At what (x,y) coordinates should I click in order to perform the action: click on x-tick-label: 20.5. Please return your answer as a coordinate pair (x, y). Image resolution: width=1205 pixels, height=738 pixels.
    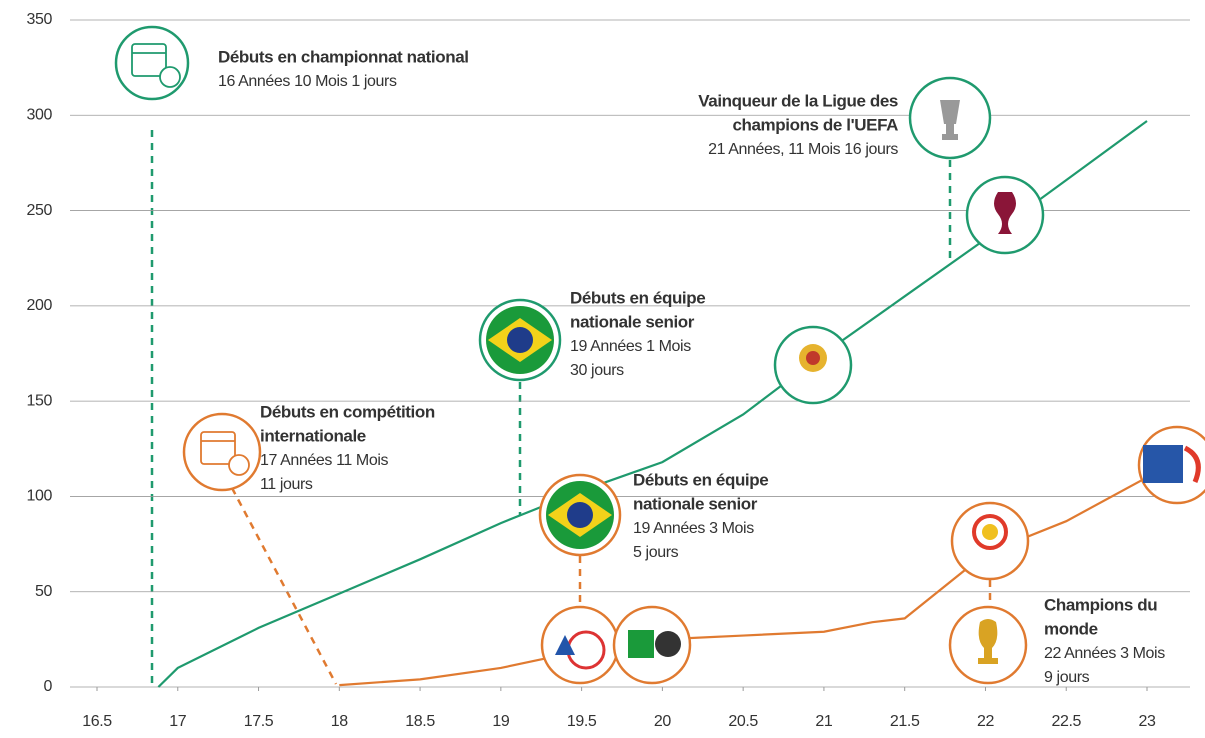
    Looking at the image, I should click on (743, 721).